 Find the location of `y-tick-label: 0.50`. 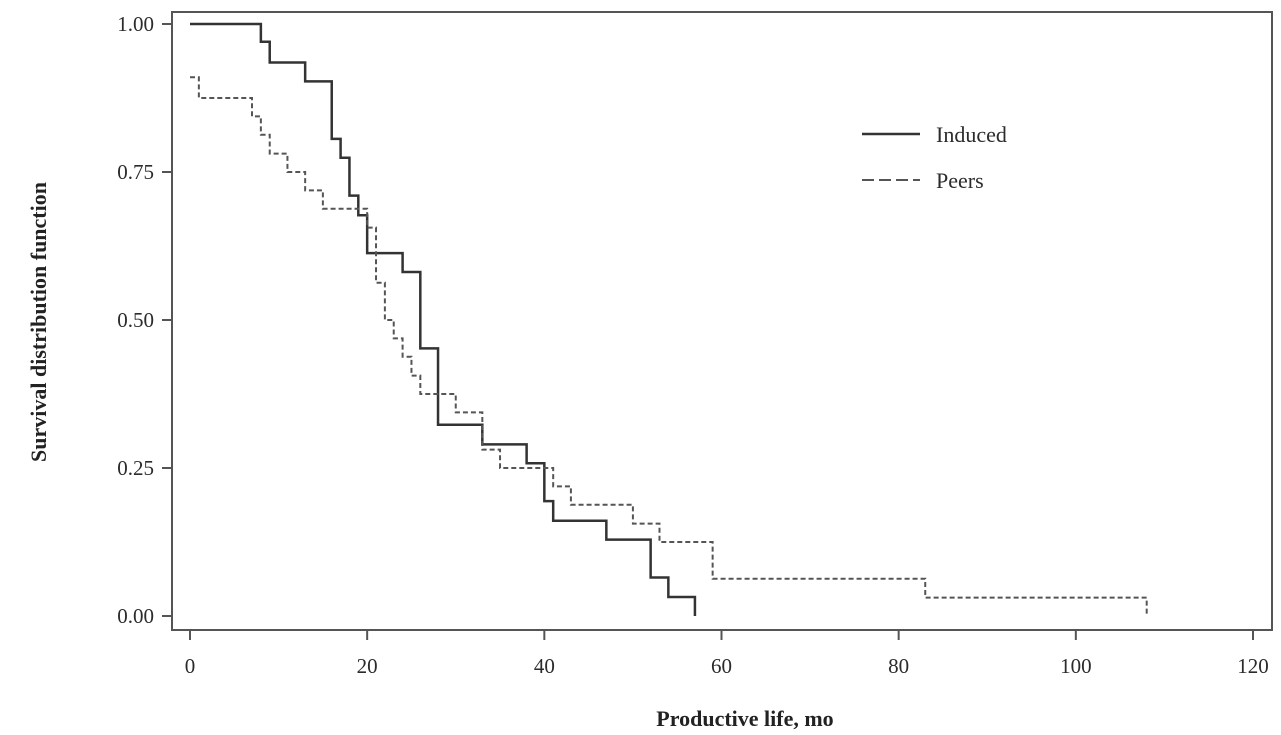

y-tick-label: 0.50 is located at coordinates (135, 320).